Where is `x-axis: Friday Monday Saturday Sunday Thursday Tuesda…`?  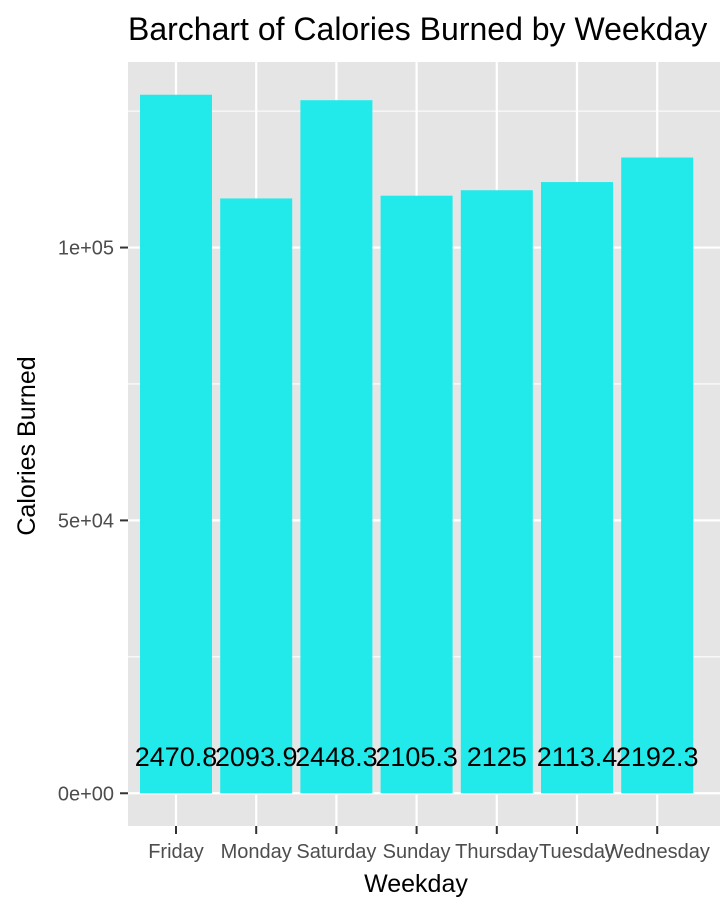
x-axis: Friday Monday Saturday Sunday Thursday Tuesda… is located at coordinates (429, 844).